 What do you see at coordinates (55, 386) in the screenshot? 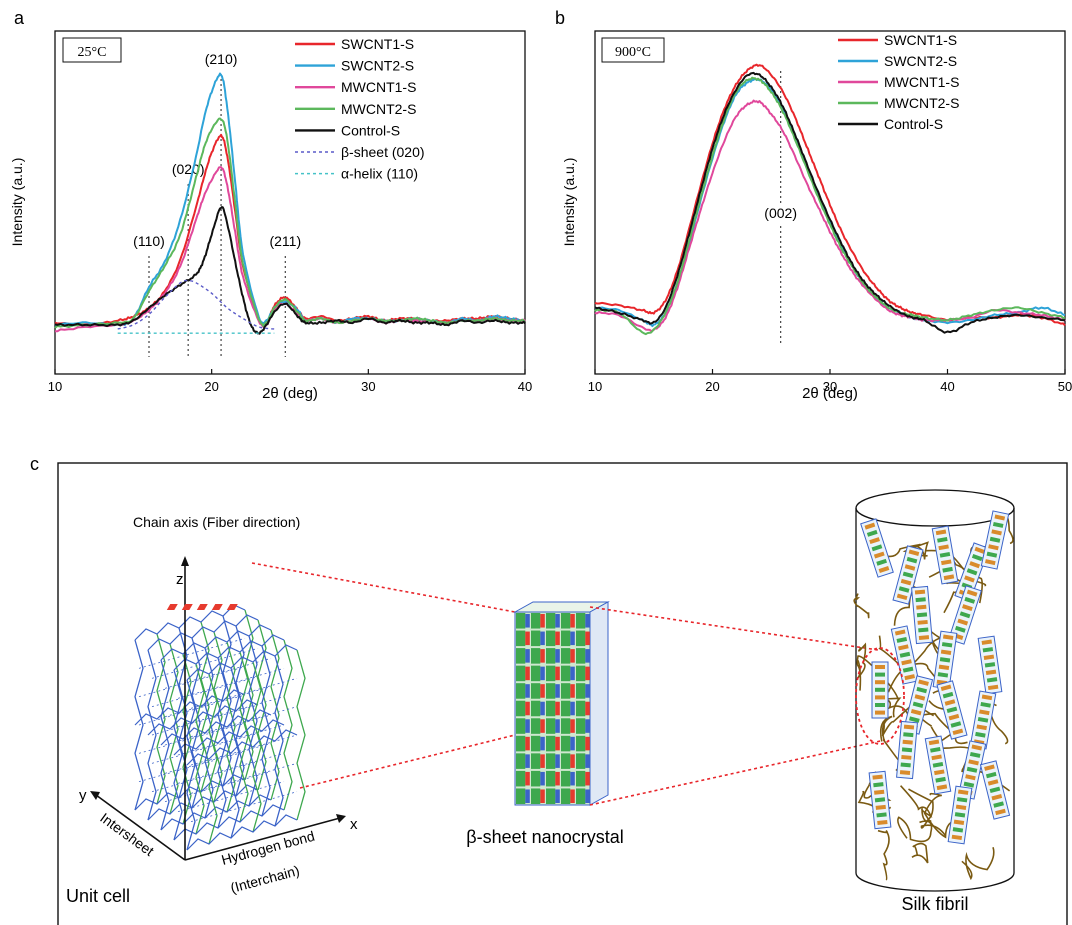
I see `x-tick-label: 10` at bounding box center [55, 386].